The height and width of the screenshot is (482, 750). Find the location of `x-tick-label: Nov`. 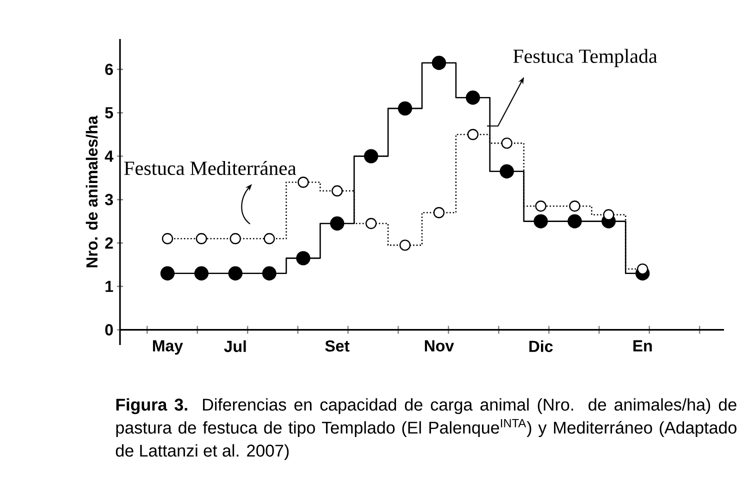

x-tick-label: Nov is located at coordinates (439, 346).